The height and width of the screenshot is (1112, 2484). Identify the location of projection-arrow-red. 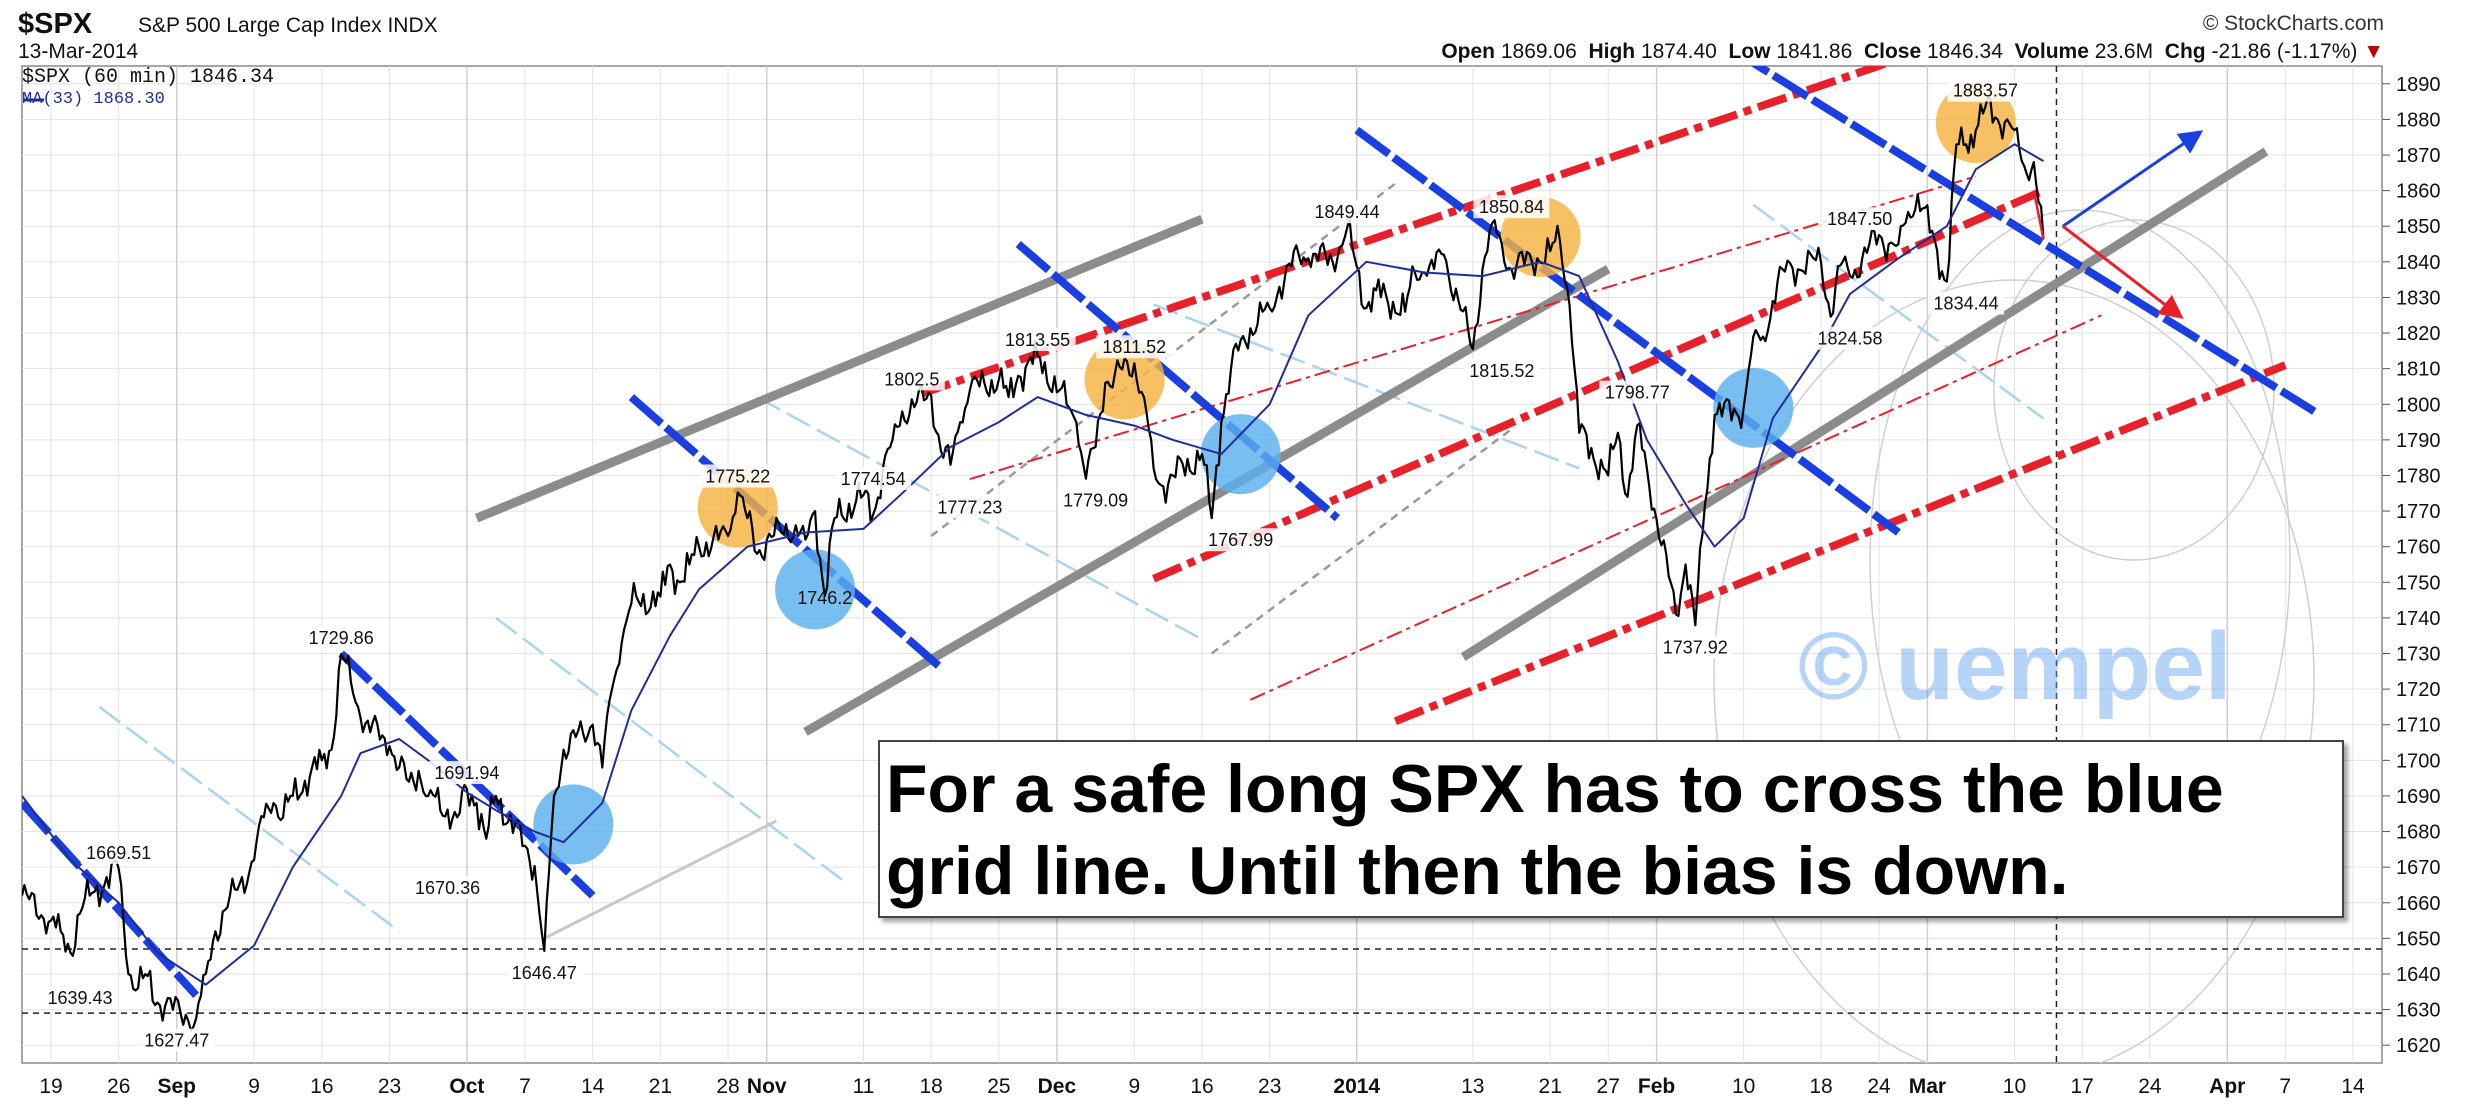
(2122, 272).